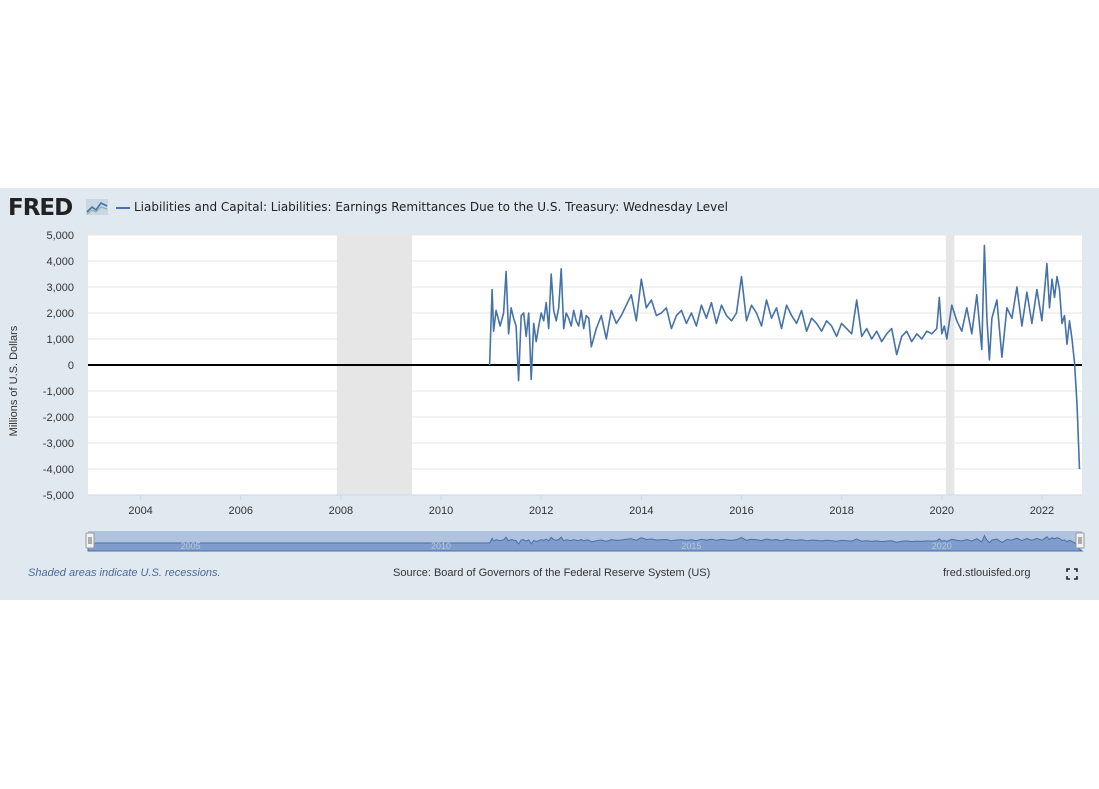  I want to click on navigator-label: 2005, so click(191, 546).